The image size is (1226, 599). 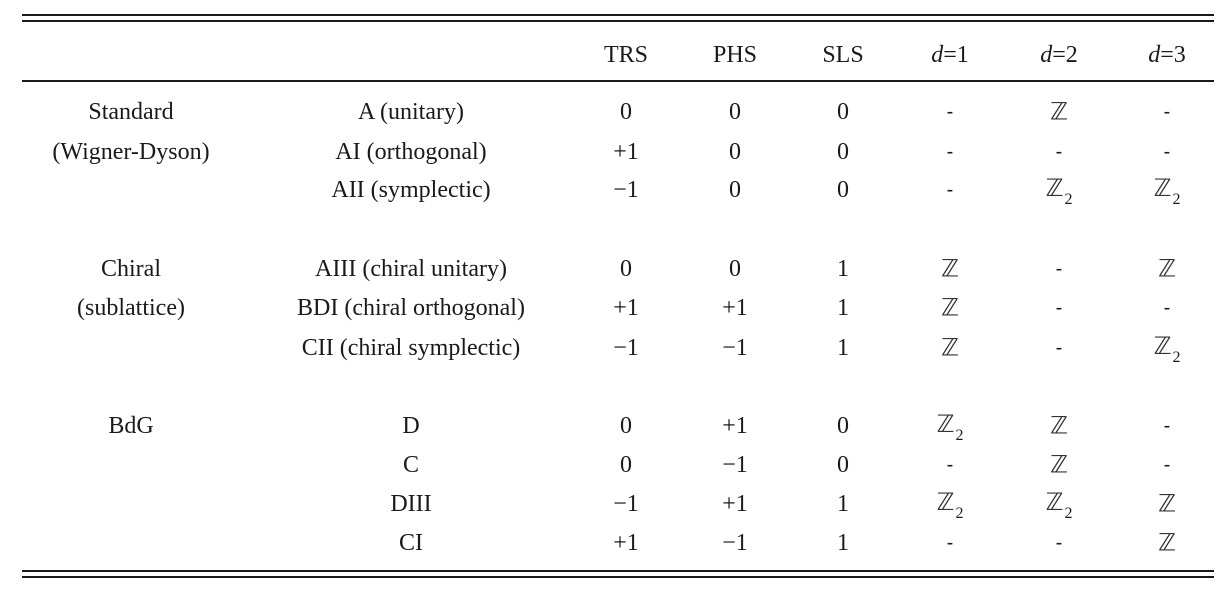 What do you see at coordinates (735, 55) in the screenshot?
I see `header-phs: PHS` at bounding box center [735, 55].